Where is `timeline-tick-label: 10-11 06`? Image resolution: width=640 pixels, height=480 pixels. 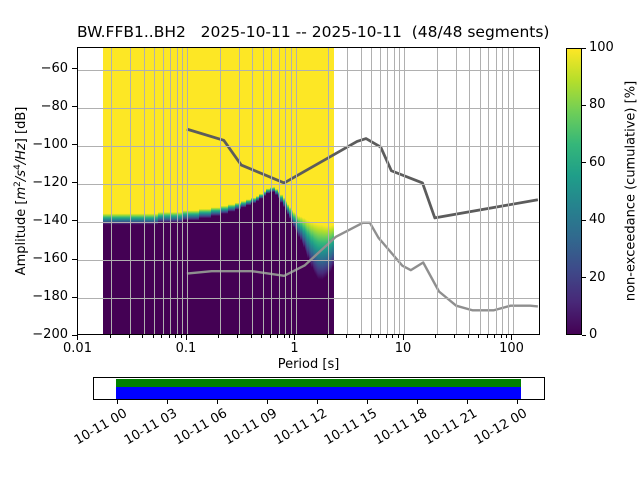
timeline-tick-label: 10-11 06 is located at coordinates (200, 427).